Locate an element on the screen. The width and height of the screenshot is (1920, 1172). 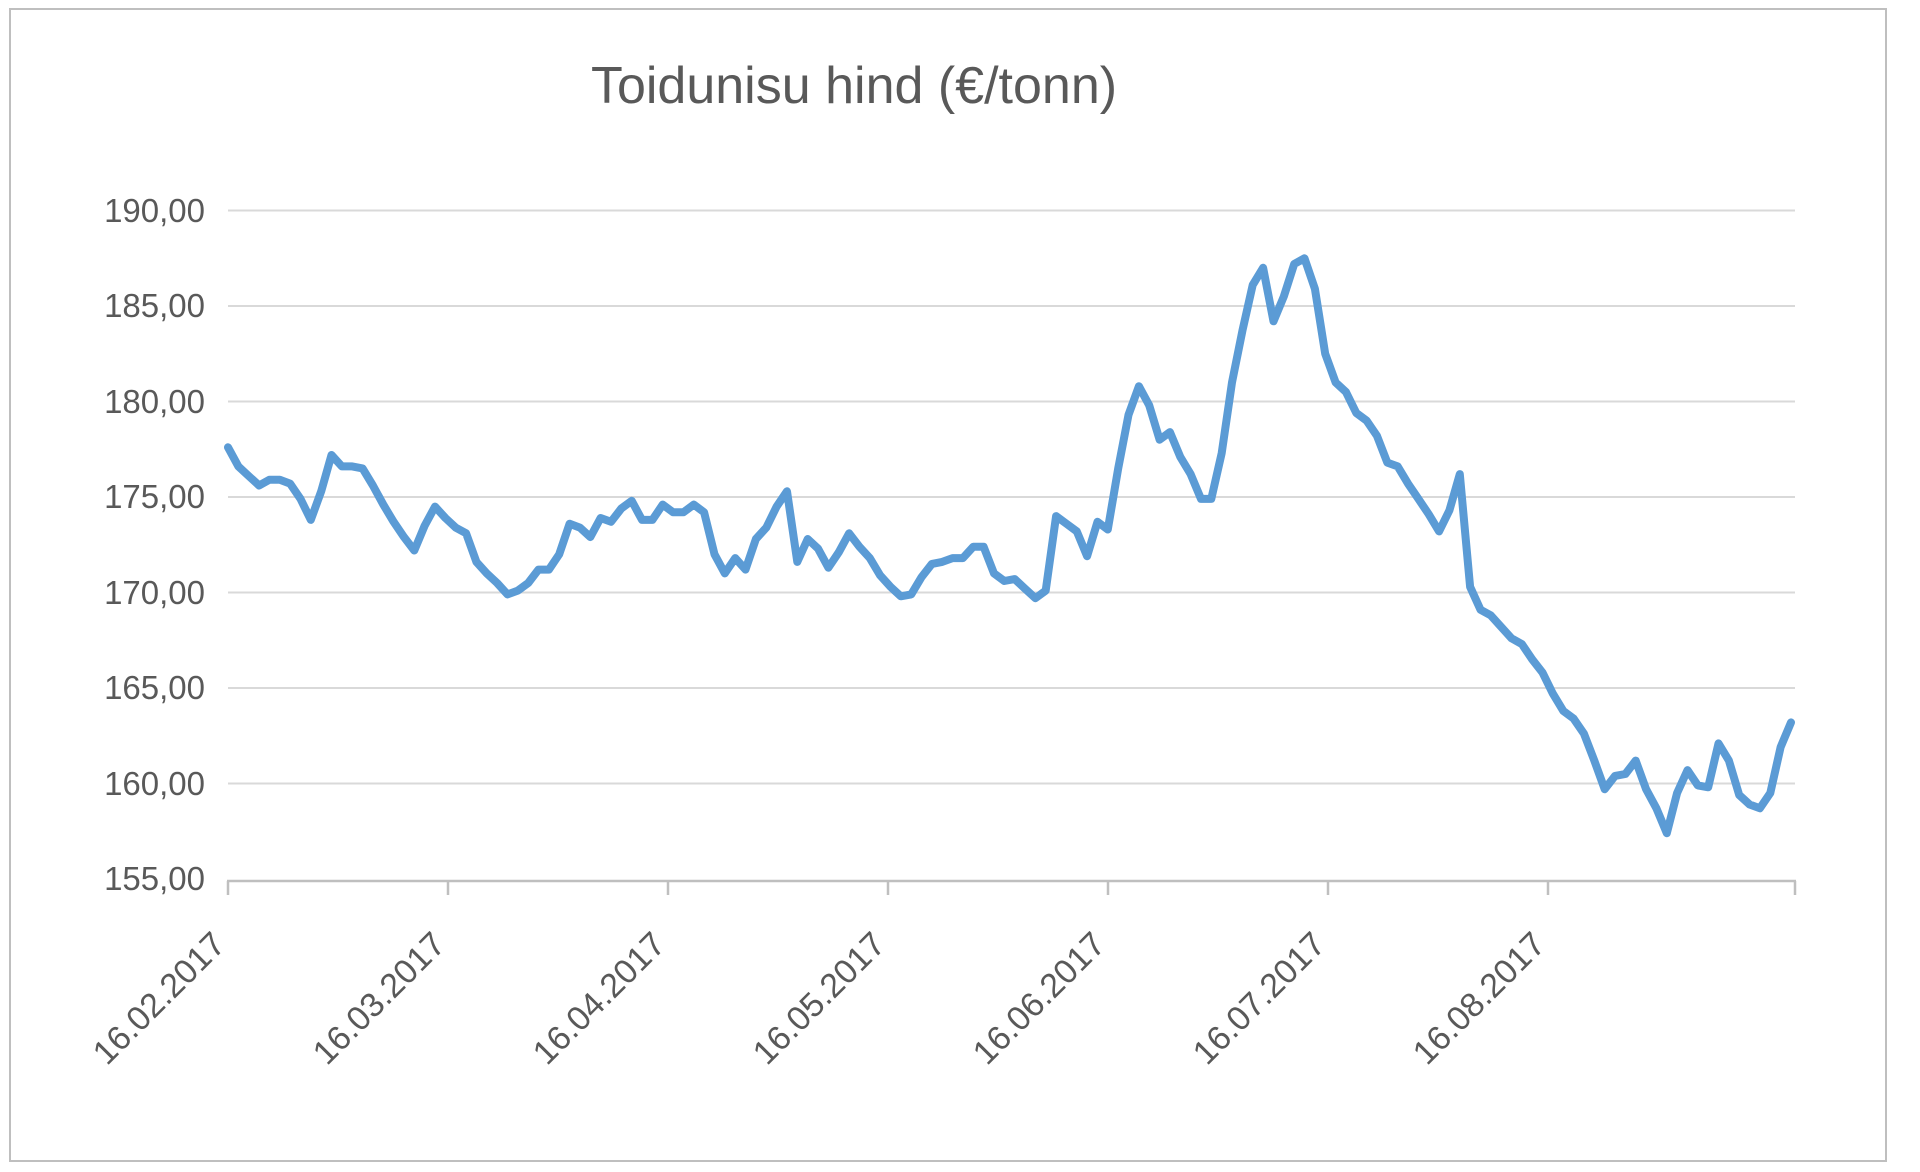
y-axis-label: 155,00 is located at coordinates (154, 878).